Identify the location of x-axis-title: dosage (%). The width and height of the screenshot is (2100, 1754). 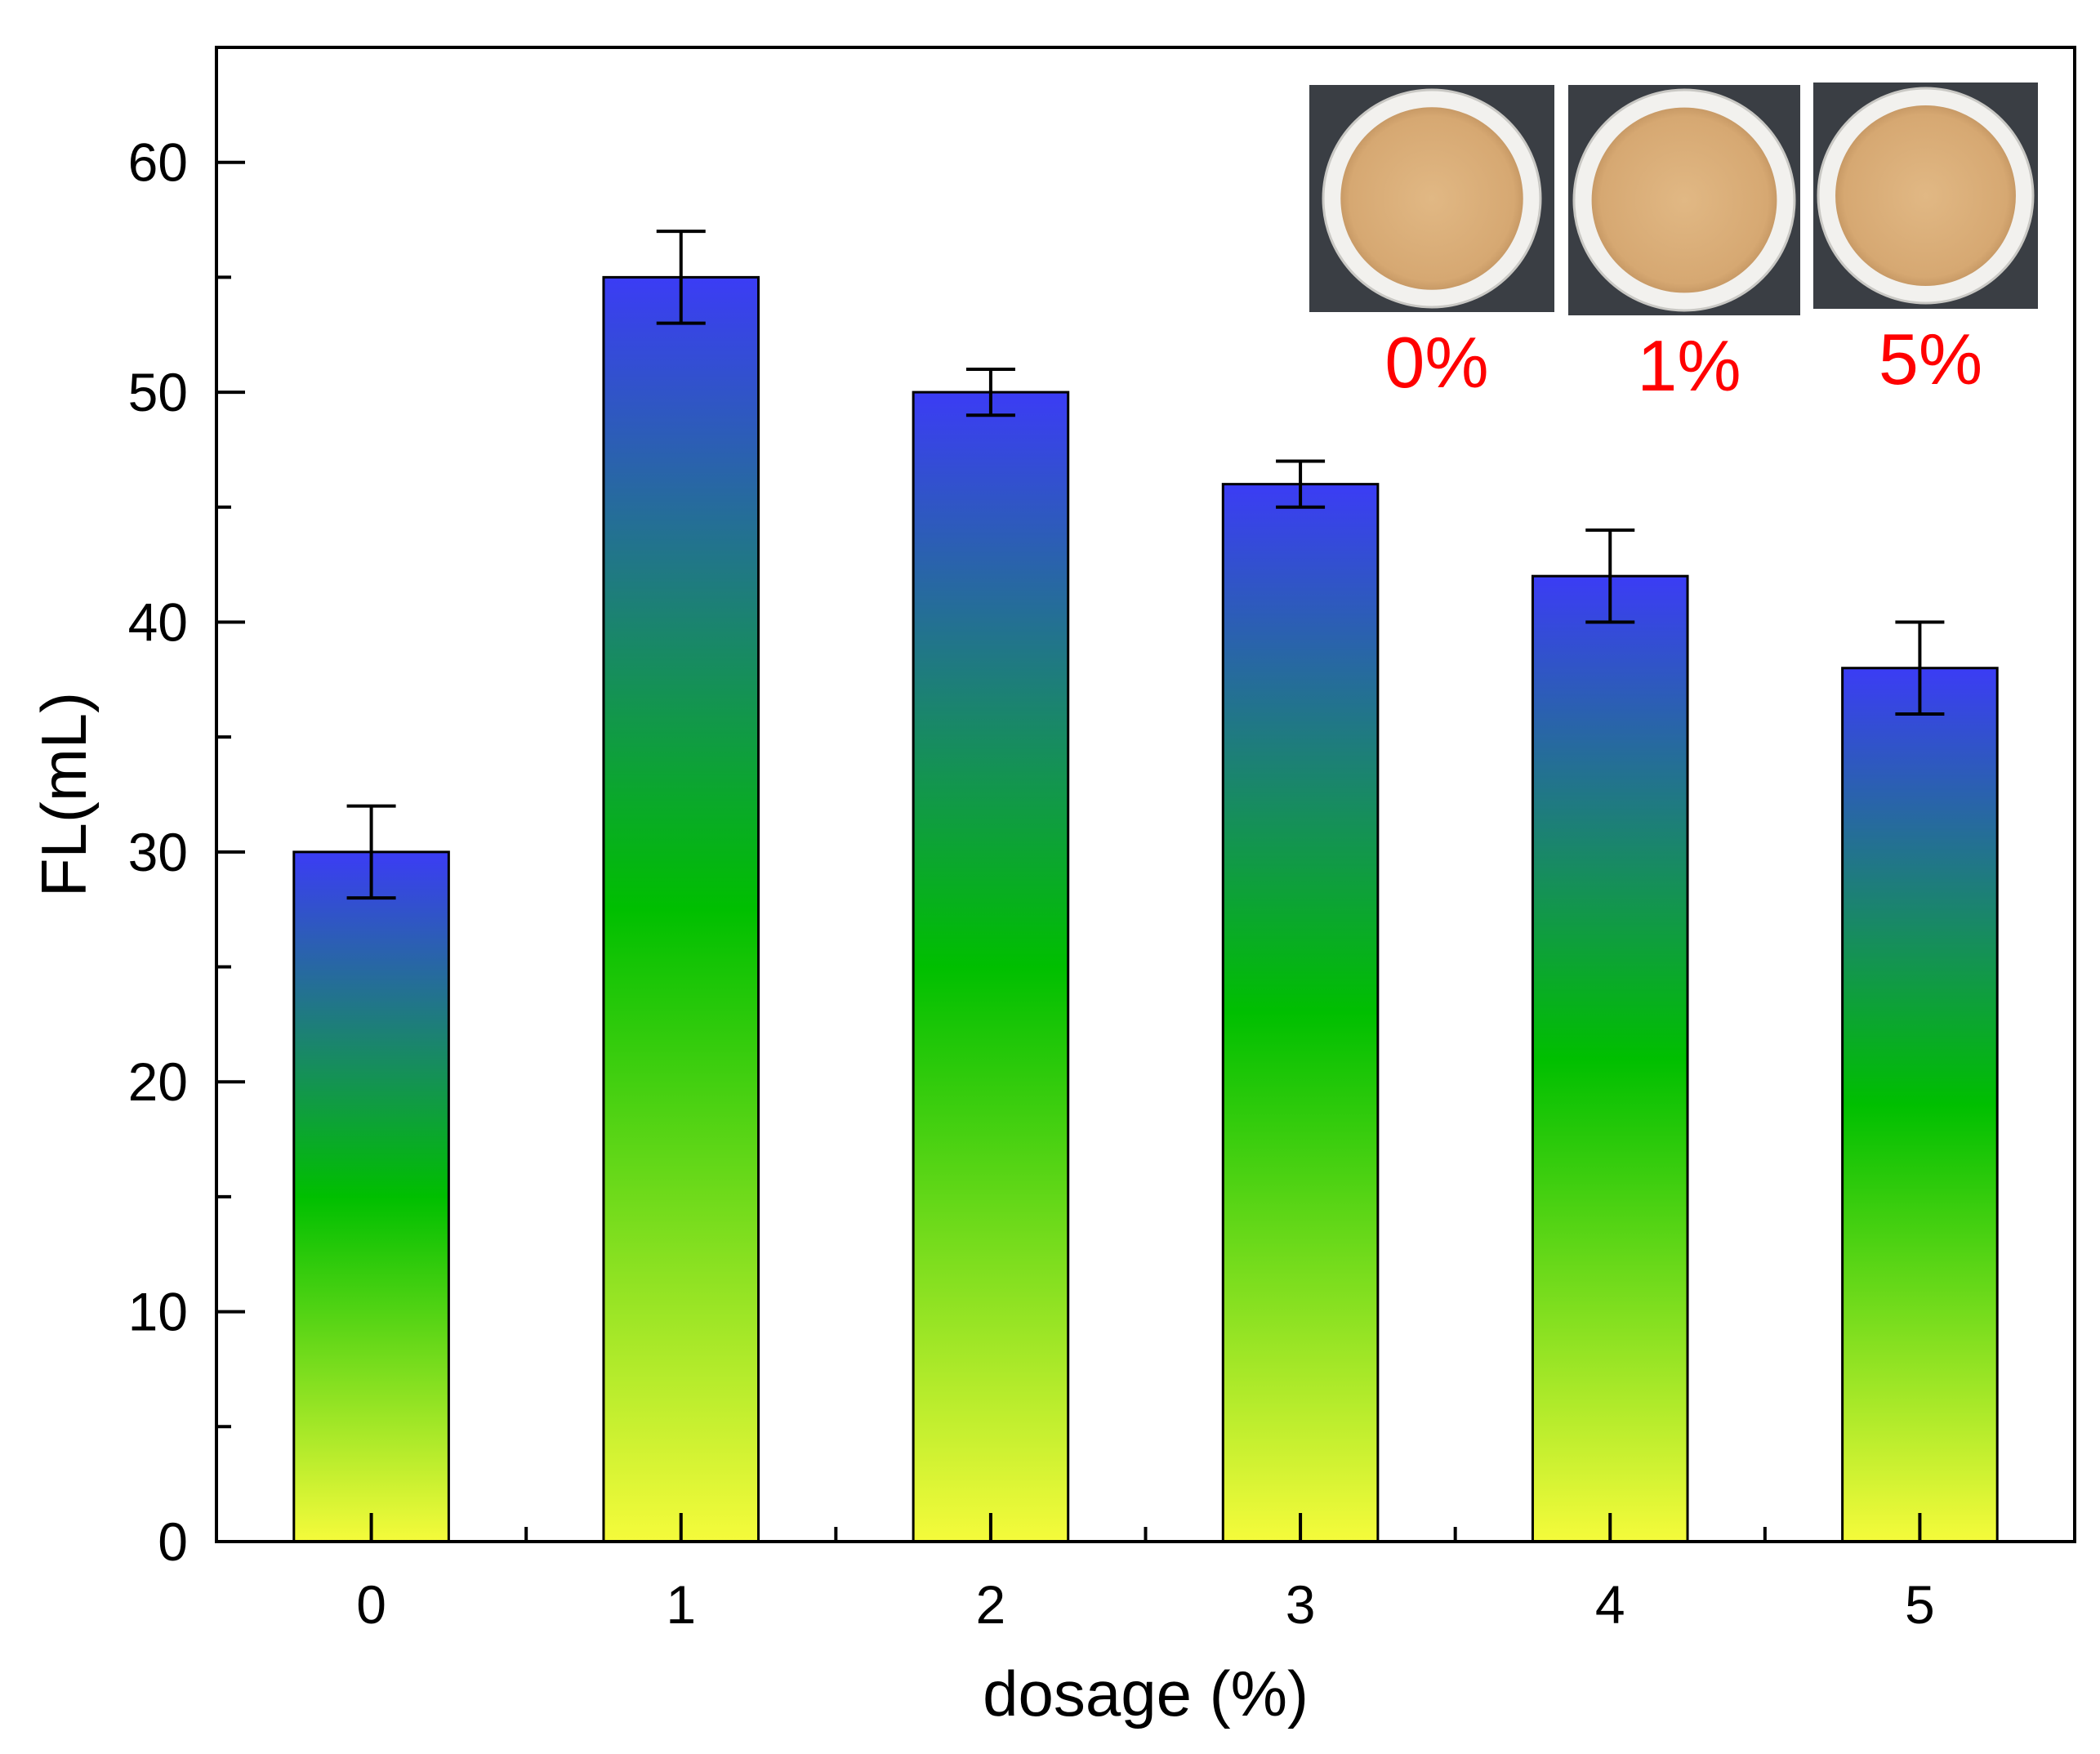
(1146, 1694).